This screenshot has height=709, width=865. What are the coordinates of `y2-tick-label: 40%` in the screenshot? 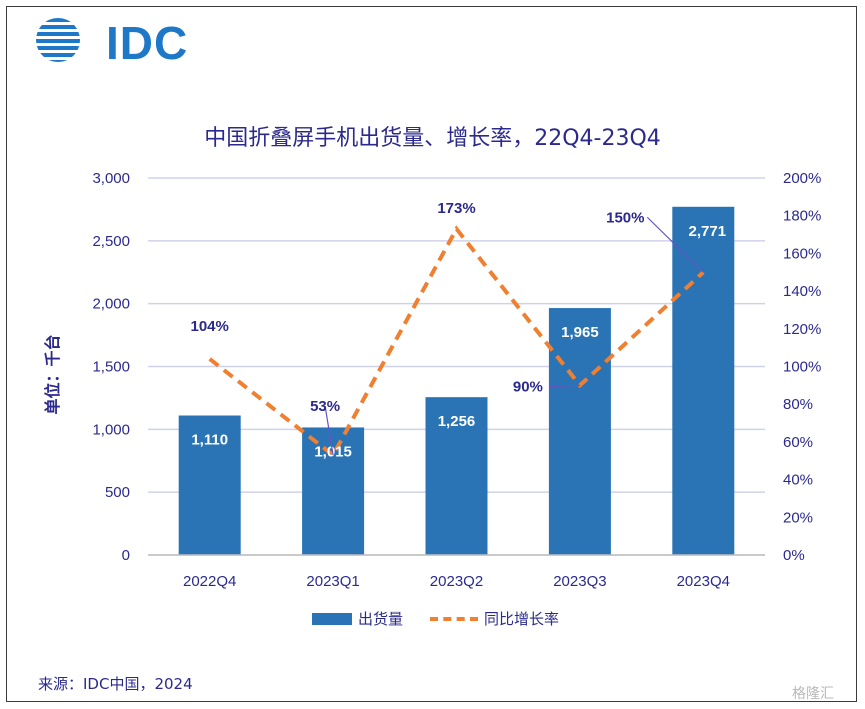 It's located at (798, 480).